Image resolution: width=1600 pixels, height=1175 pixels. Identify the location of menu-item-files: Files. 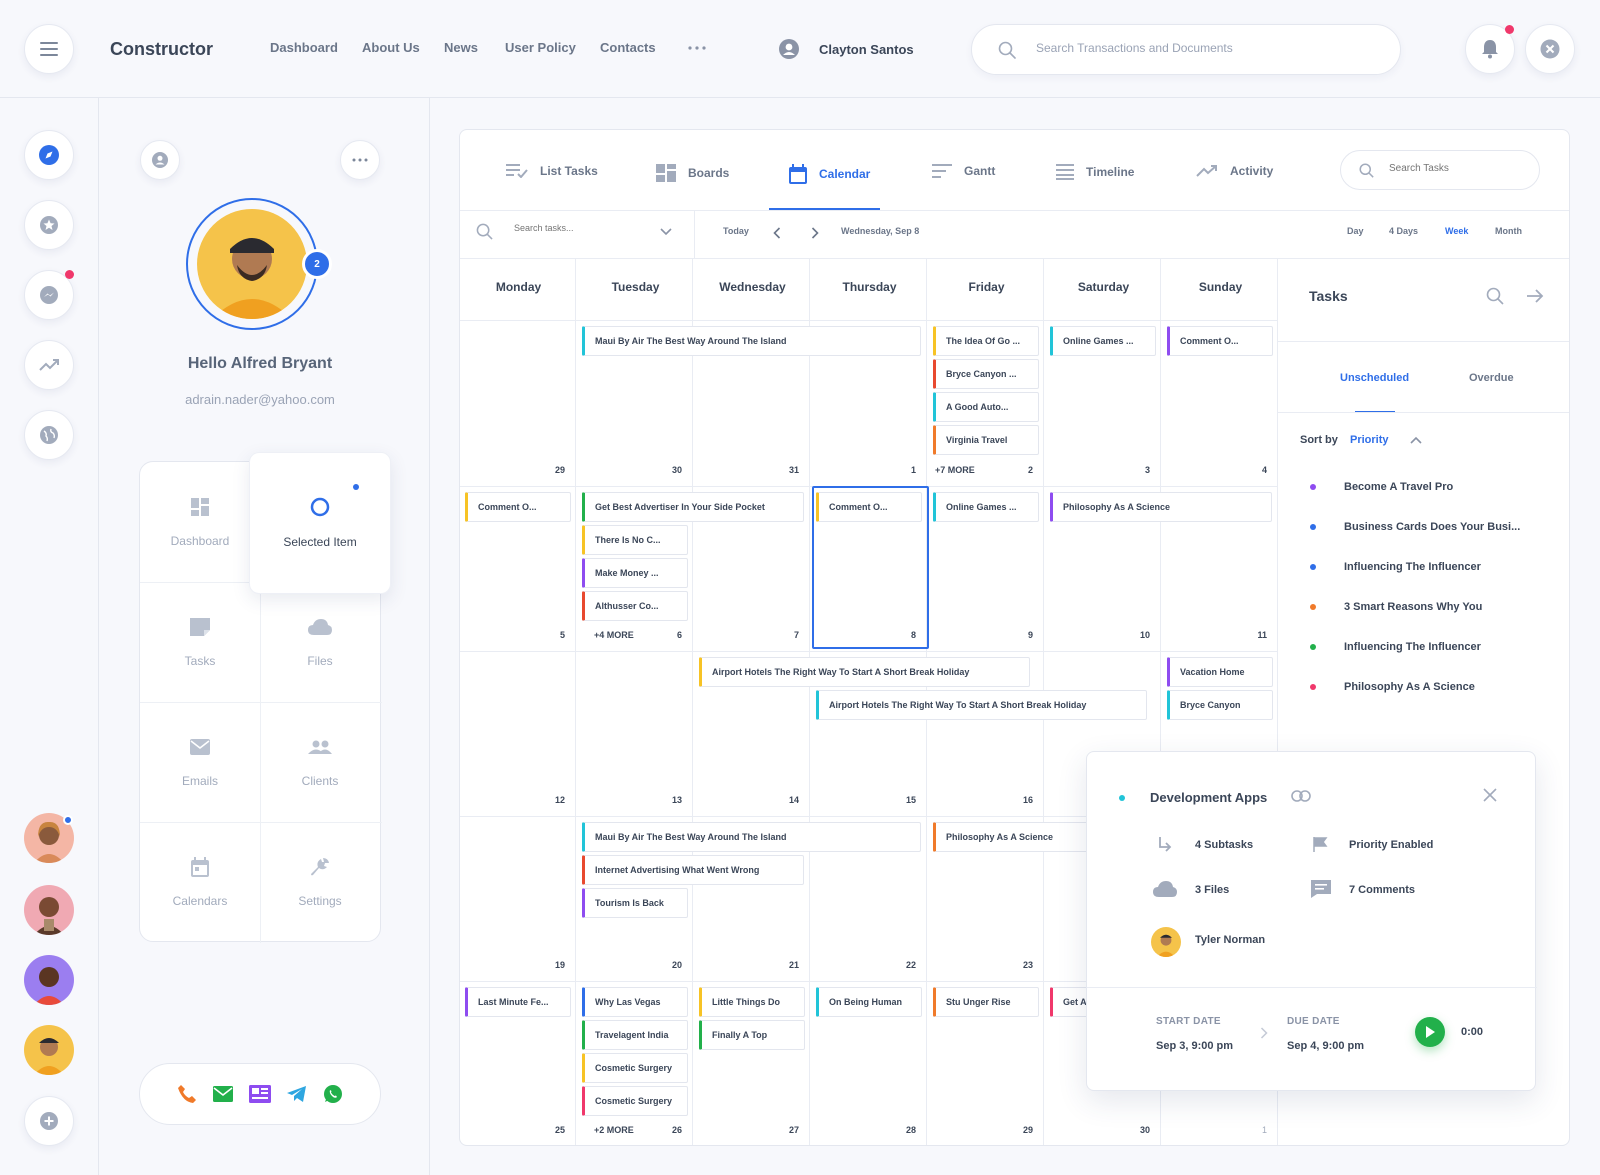
(320, 642).